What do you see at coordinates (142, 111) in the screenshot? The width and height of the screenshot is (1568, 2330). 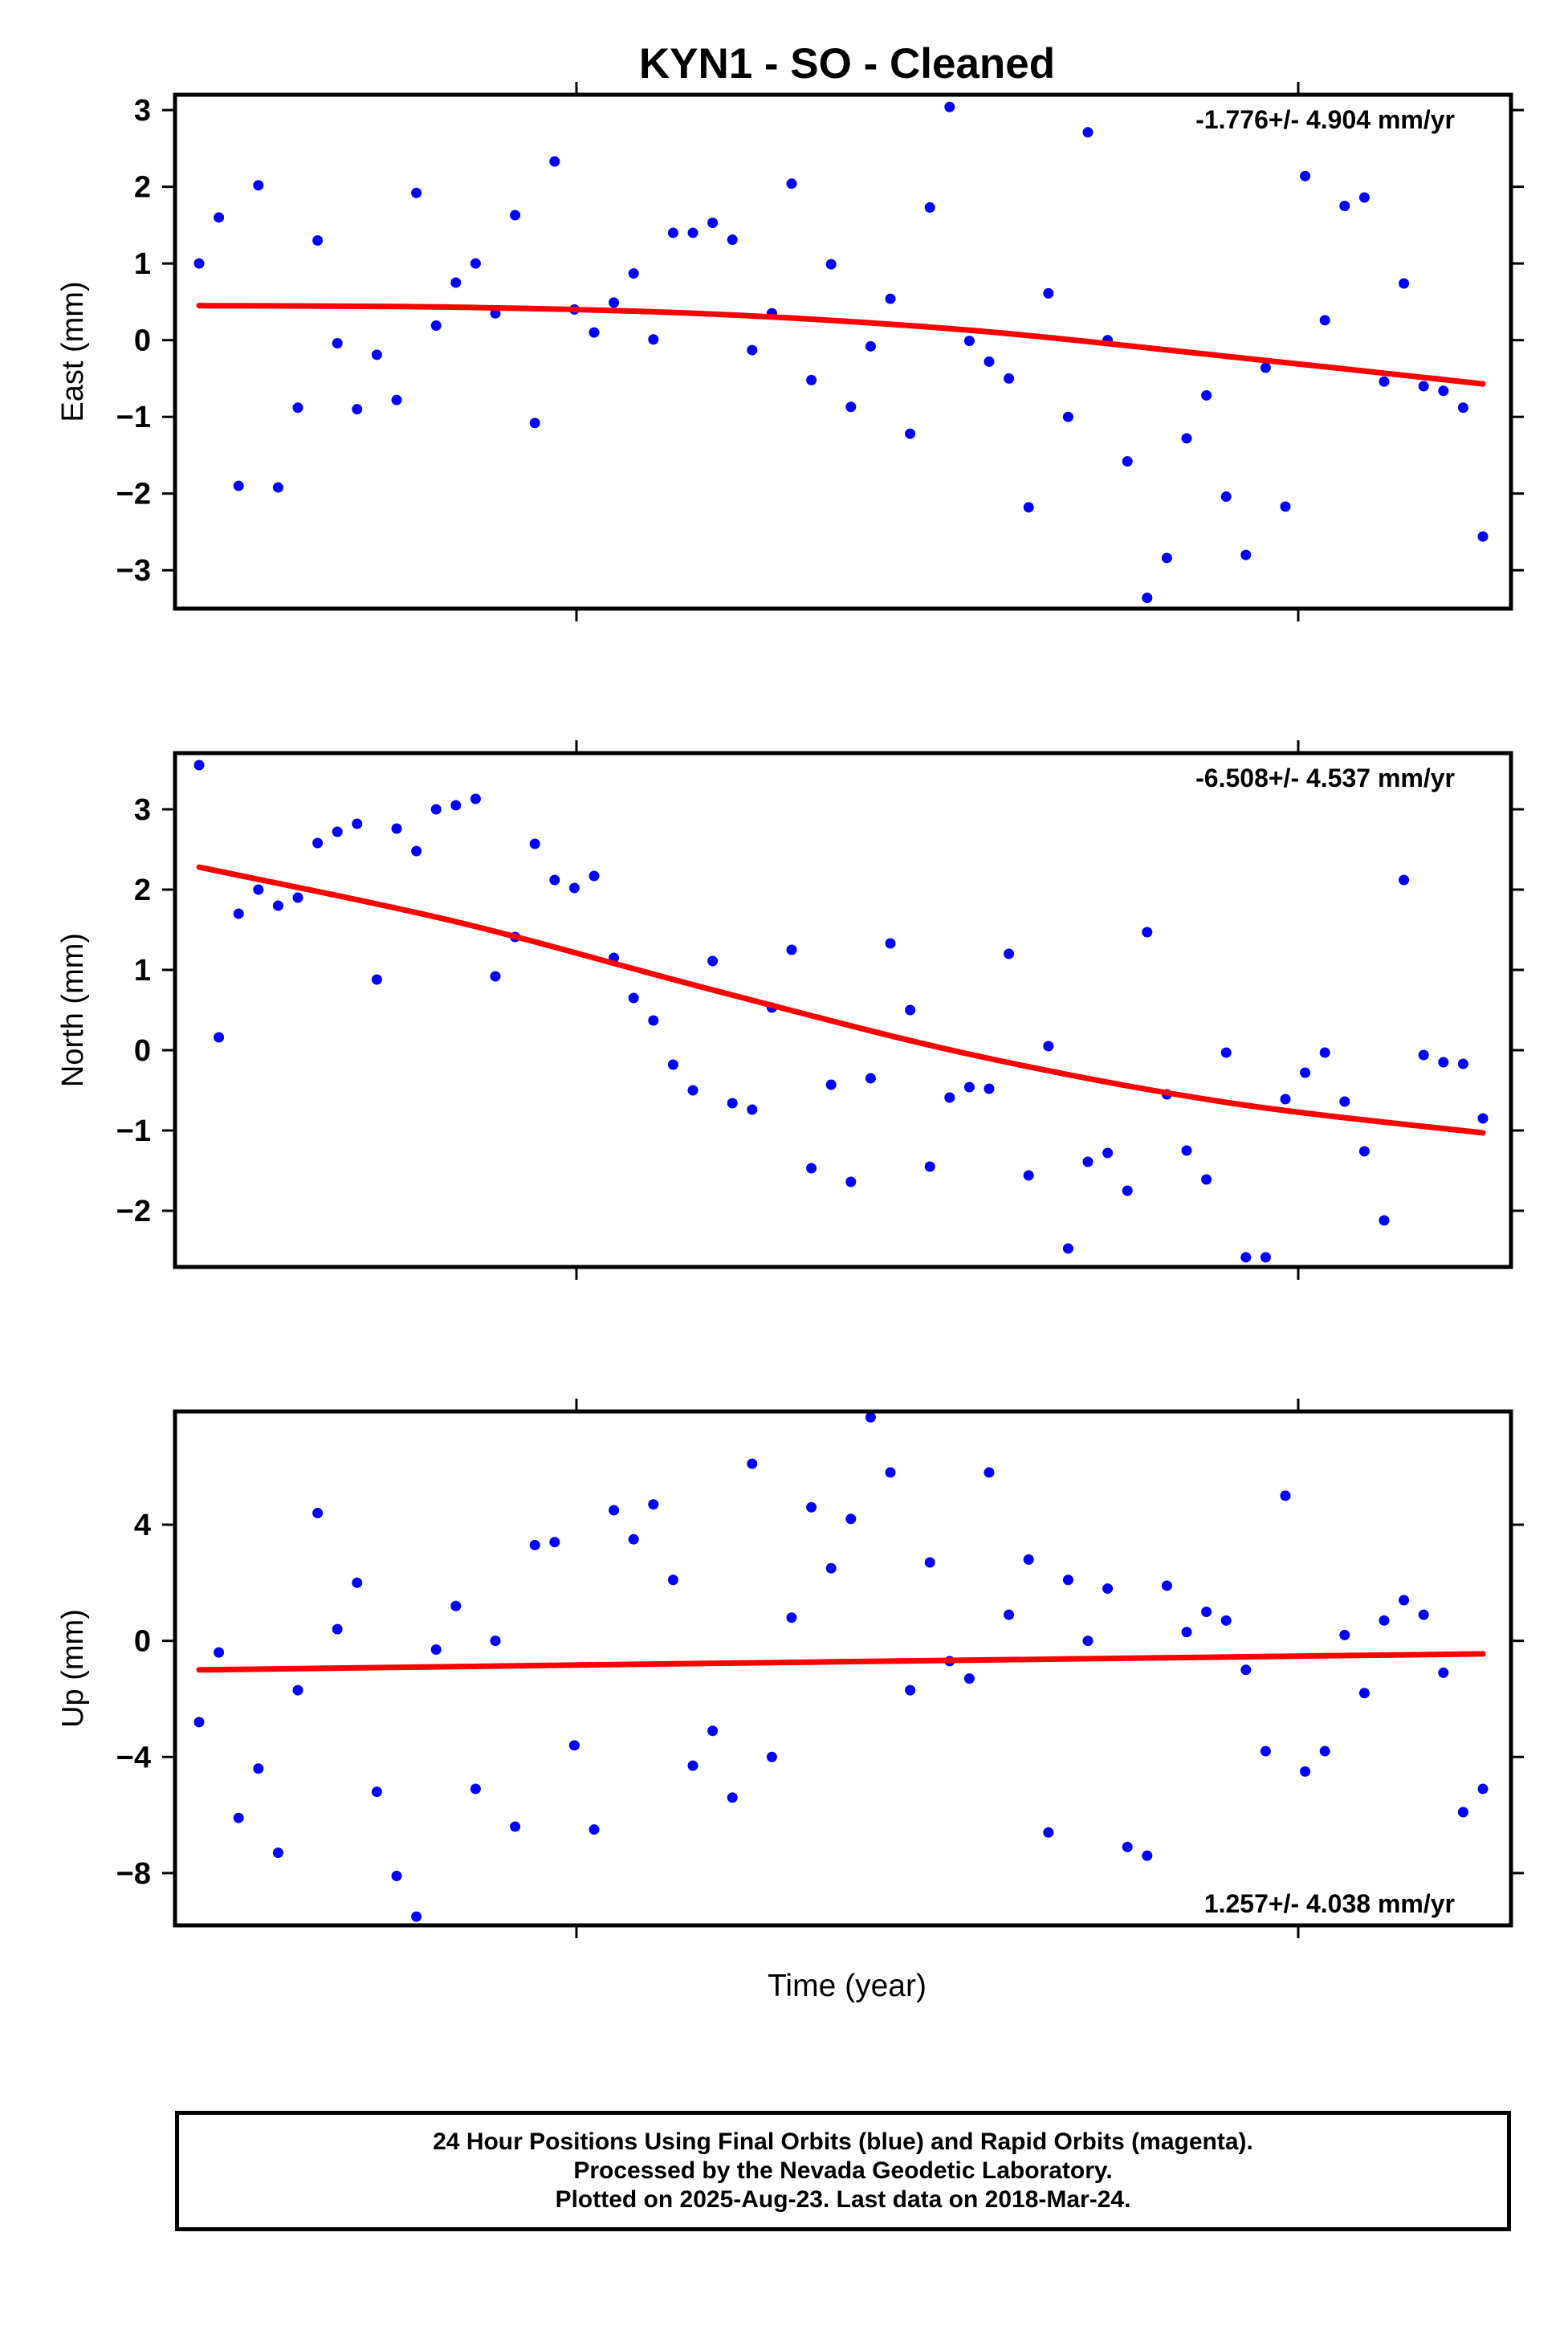 I see `east-ytick-label: 3` at bounding box center [142, 111].